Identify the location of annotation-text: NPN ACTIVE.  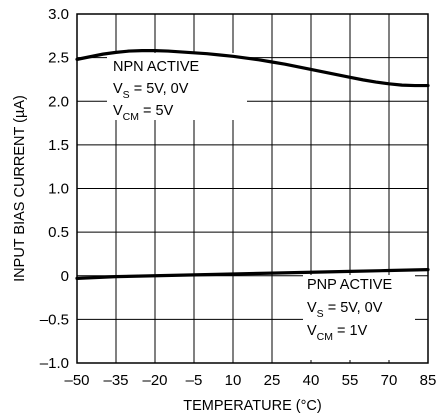
(156, 67).